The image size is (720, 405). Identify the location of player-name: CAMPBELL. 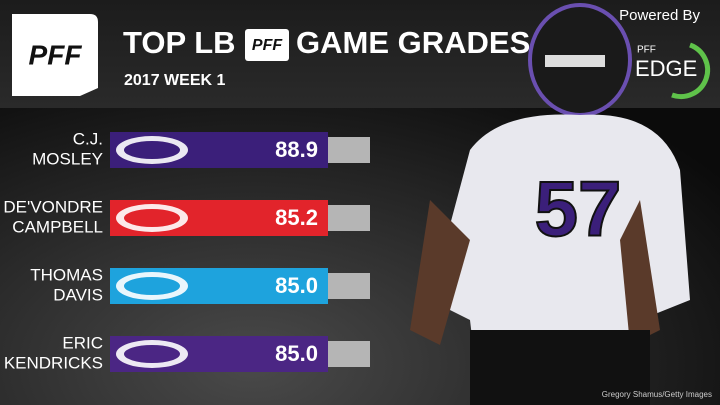
(57, 226).